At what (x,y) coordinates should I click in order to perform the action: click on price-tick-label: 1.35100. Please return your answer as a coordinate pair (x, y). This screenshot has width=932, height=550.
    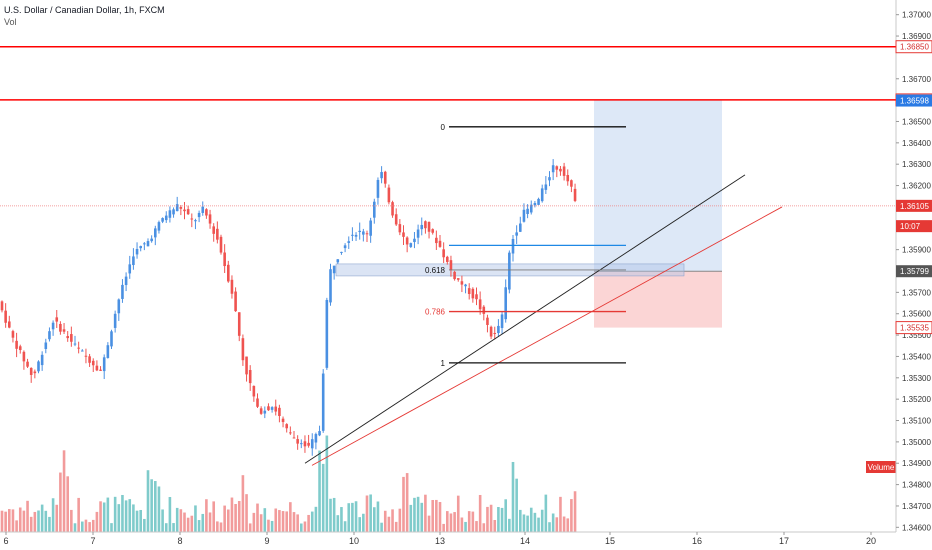
    Looking at the image, I should click on (916, 421).